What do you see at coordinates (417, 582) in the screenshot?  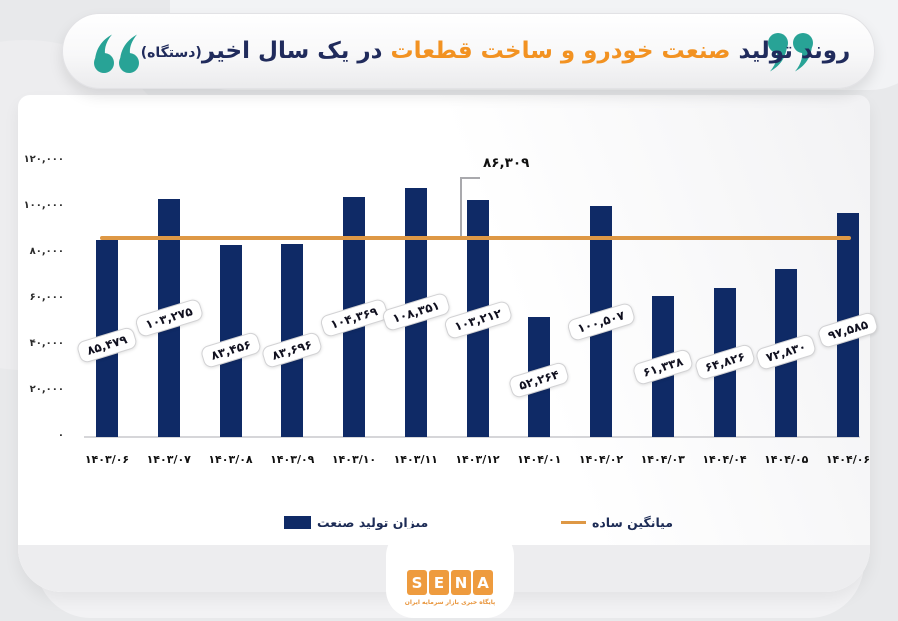 I see `logo-letter-box: S` at bounding box center [417, 582].